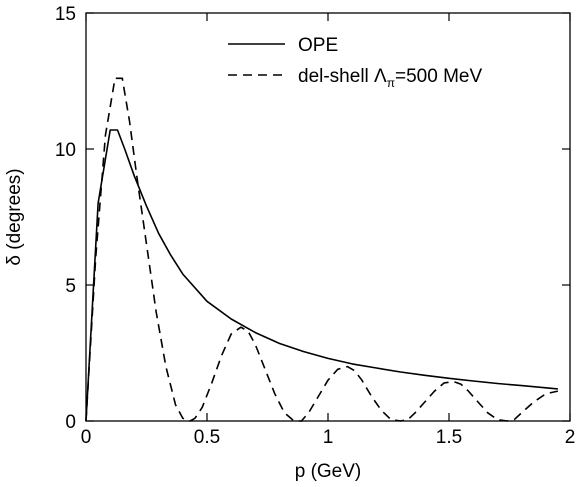 Image resolution: width=578 pixels, height=487 pixels. I want to click on legend-label-del-shell: del-shell Λπ=500 MeV, so click(390, 78).